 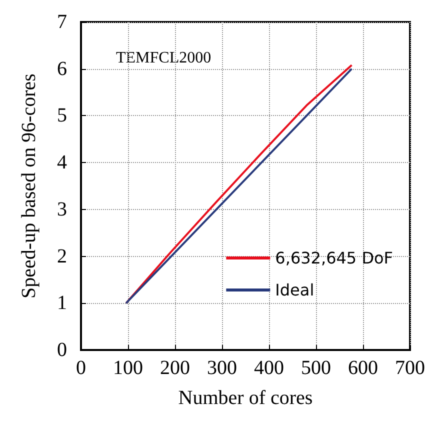 I want to click on y-tick-label: 2, so click(x=62, y=256).